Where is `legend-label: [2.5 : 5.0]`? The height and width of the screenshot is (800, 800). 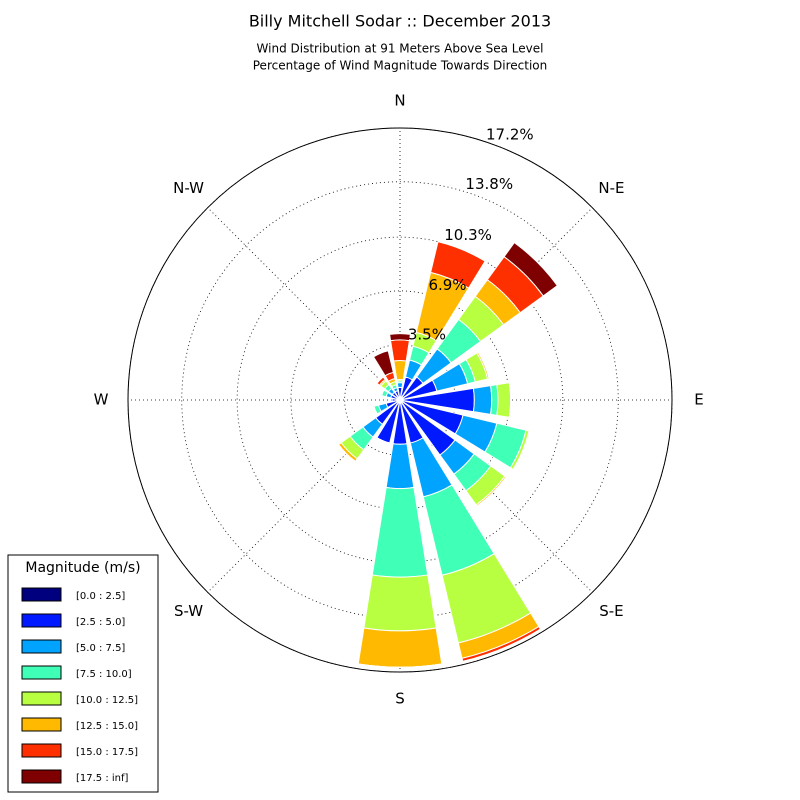 legend-label: [2.5 : 5.0] is located at coordinates (100, 622).